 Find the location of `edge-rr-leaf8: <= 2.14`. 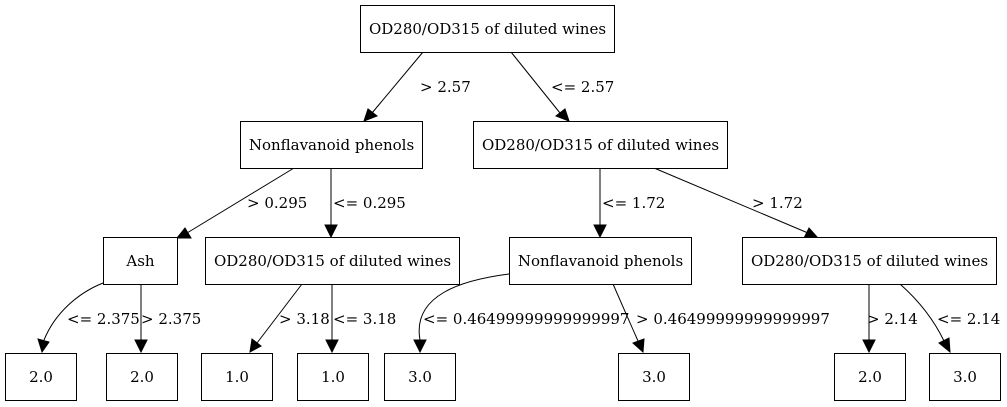

edge-rr-leaf8: <= 2.14 is located at coordinates (949, 318).